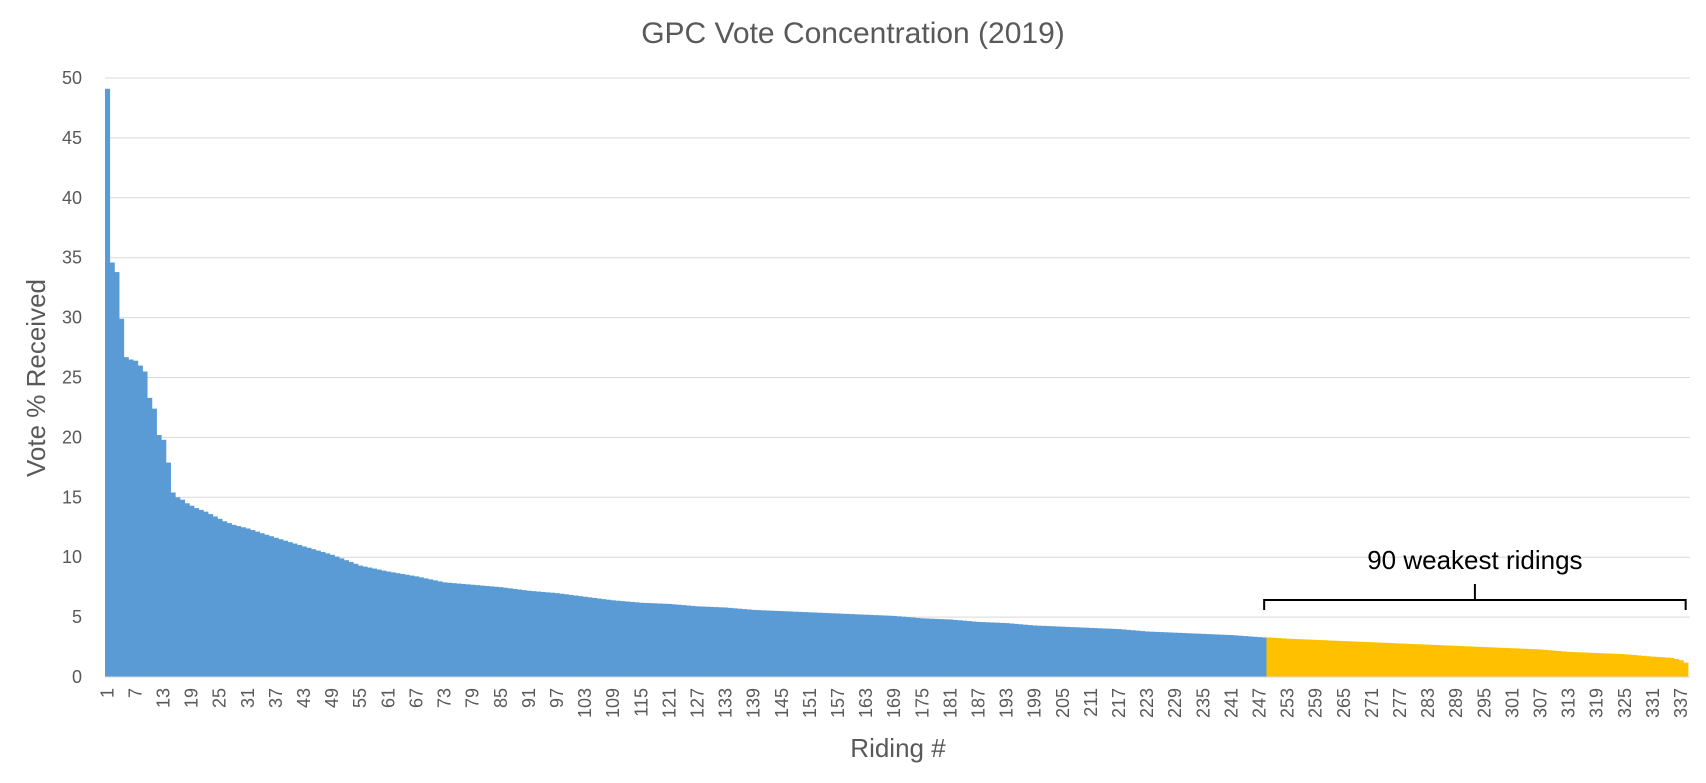  Describe the element at coordinates (1147, 703) in the screenshot. I see `x-tick-label: 223` at that location.